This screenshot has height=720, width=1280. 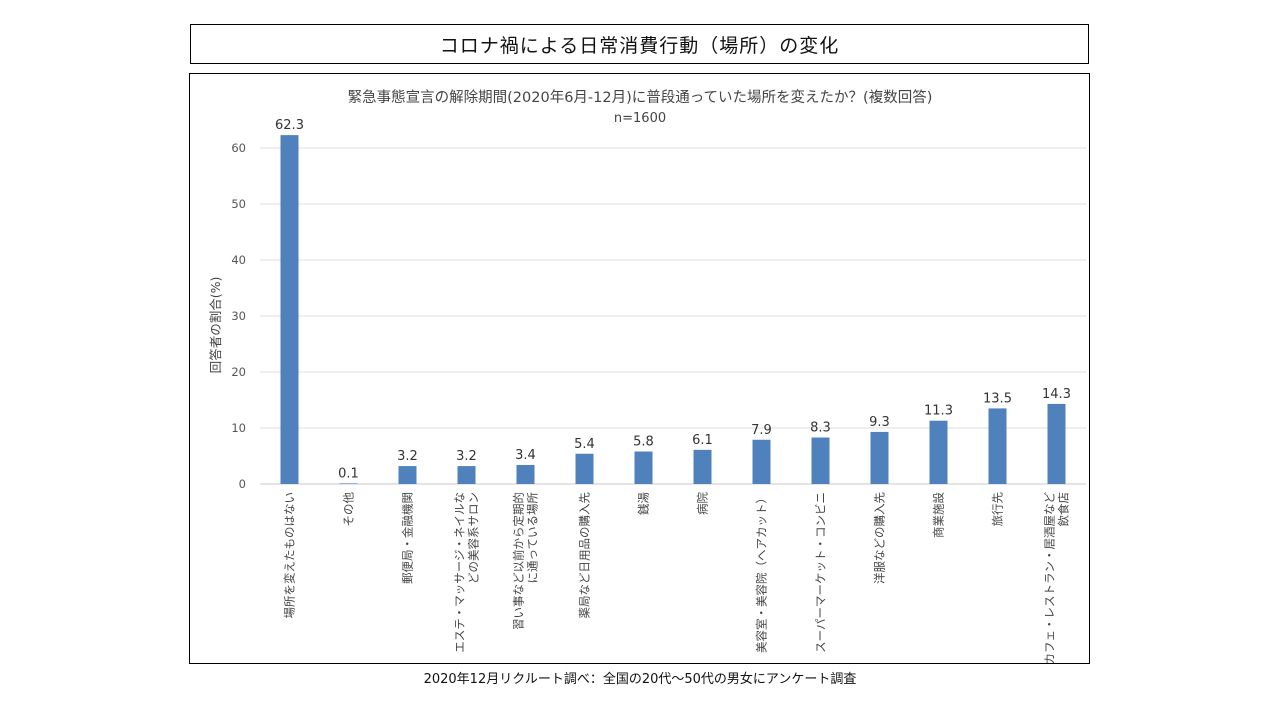 I want to click on category-label: 習い事など以前から定期的 に通っている場所, so click(x=526, y=561).